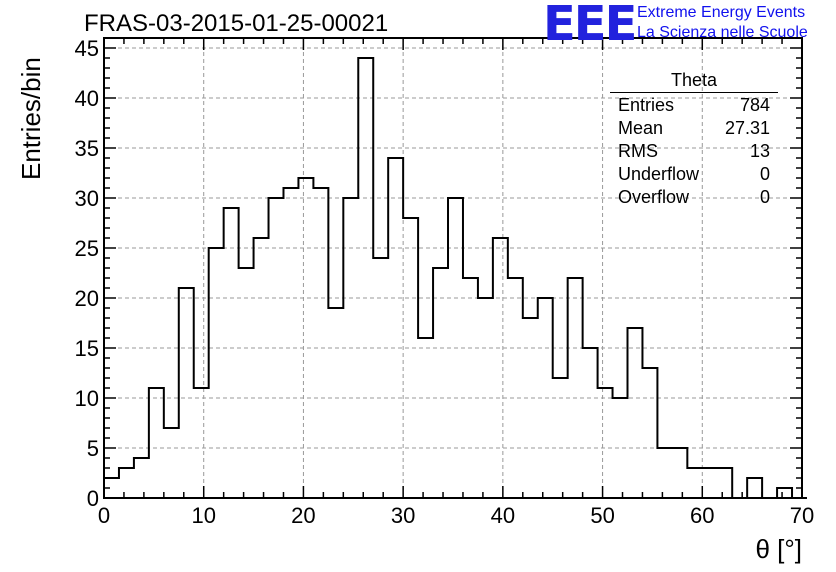 Image resolution: width=836 pixels, height=572 pixels. Describe the element at coordinates (87, 248) in the screenshot. I see `y-tick-label: 25` at that location.